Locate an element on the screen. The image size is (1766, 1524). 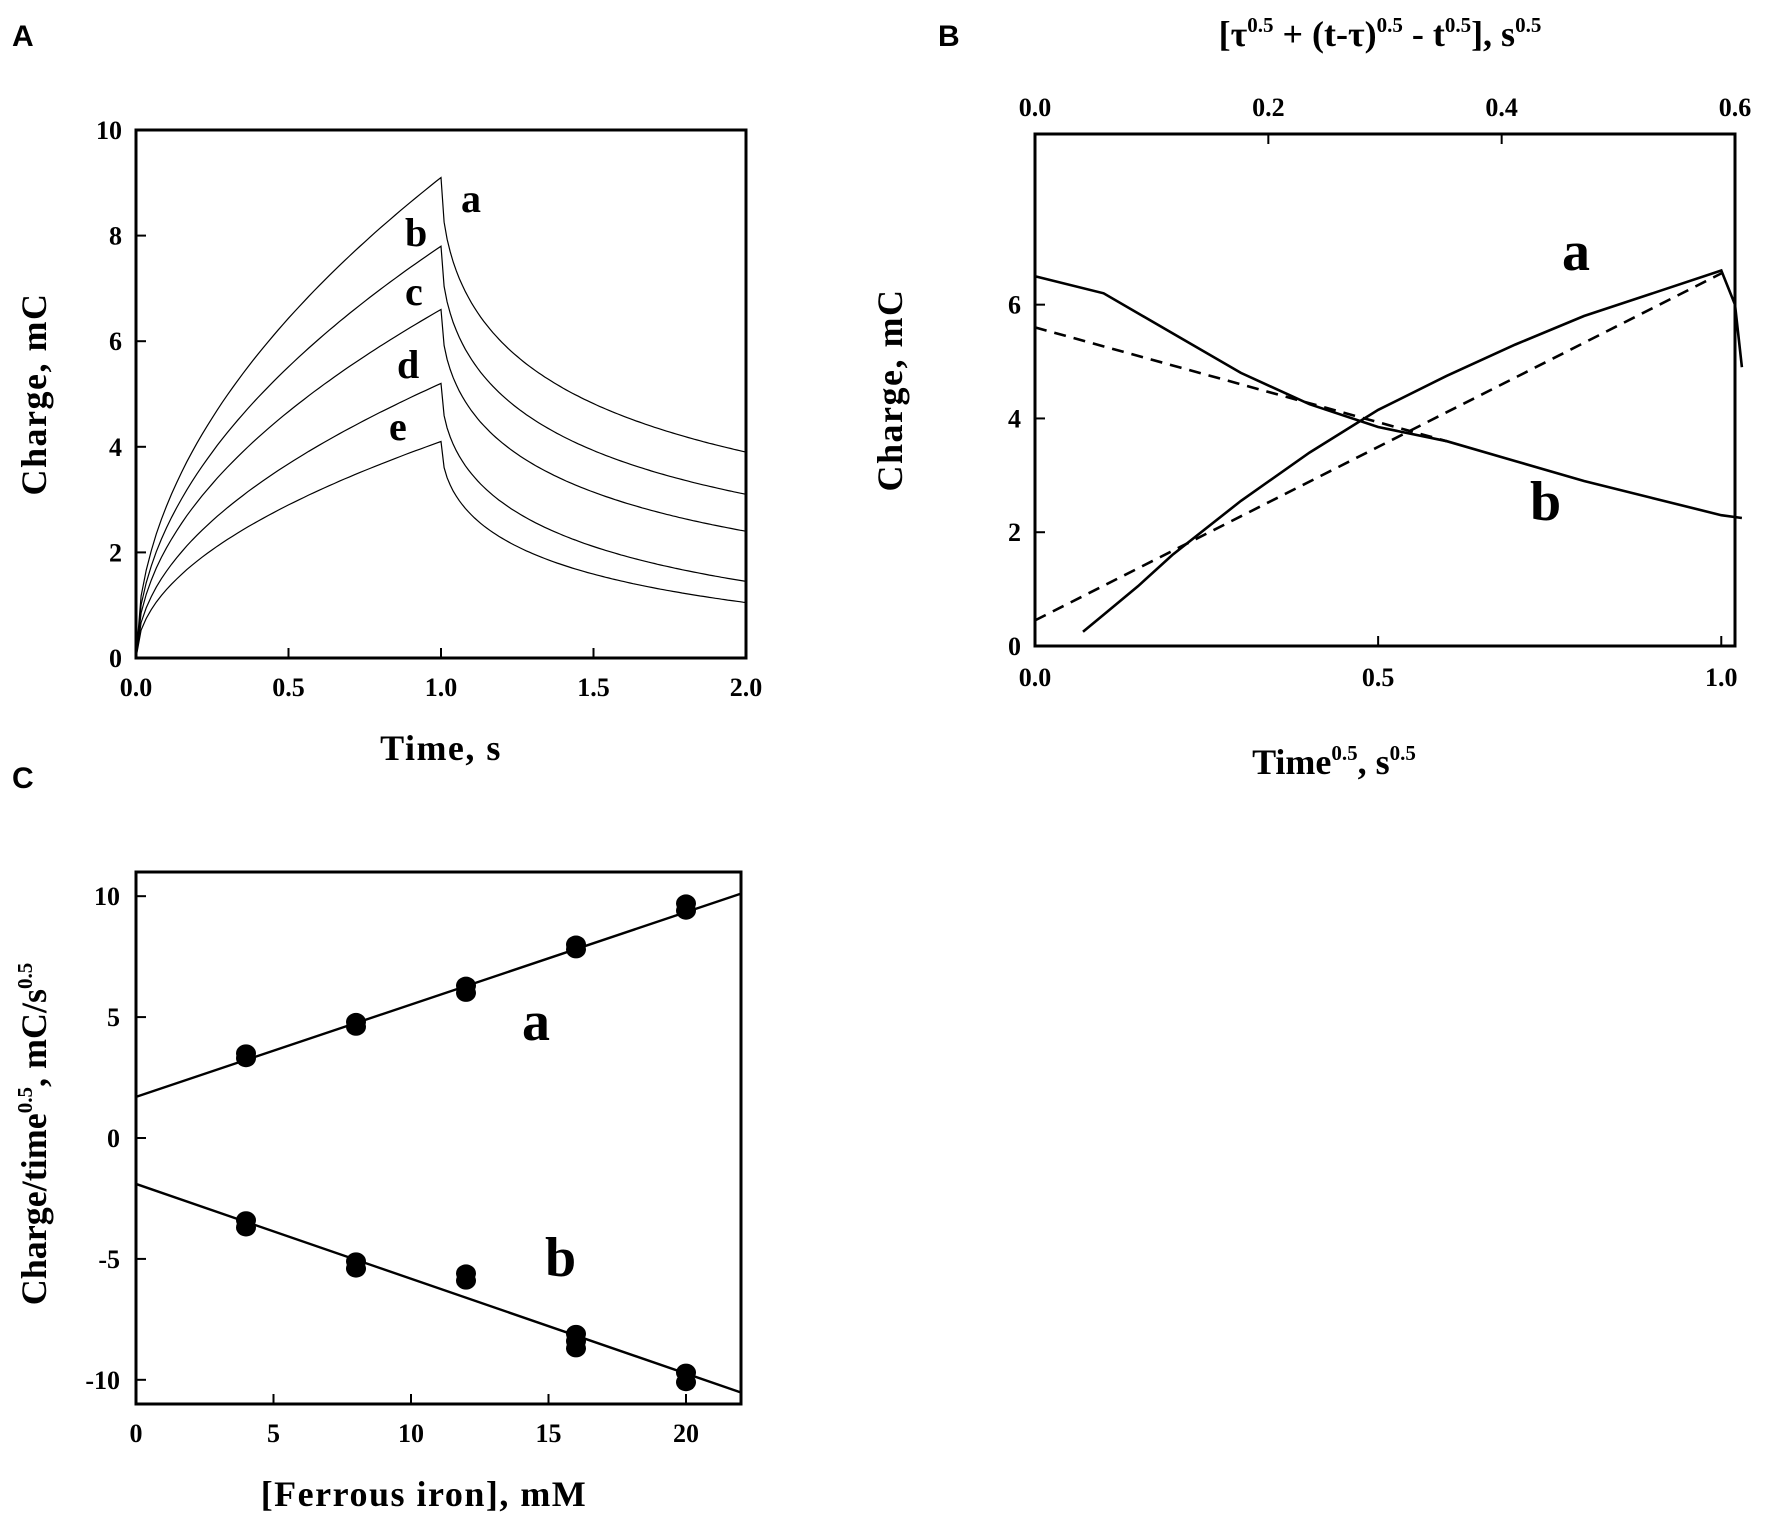
panel-b-series-label-b: b is located at coordinates (1545, 502).